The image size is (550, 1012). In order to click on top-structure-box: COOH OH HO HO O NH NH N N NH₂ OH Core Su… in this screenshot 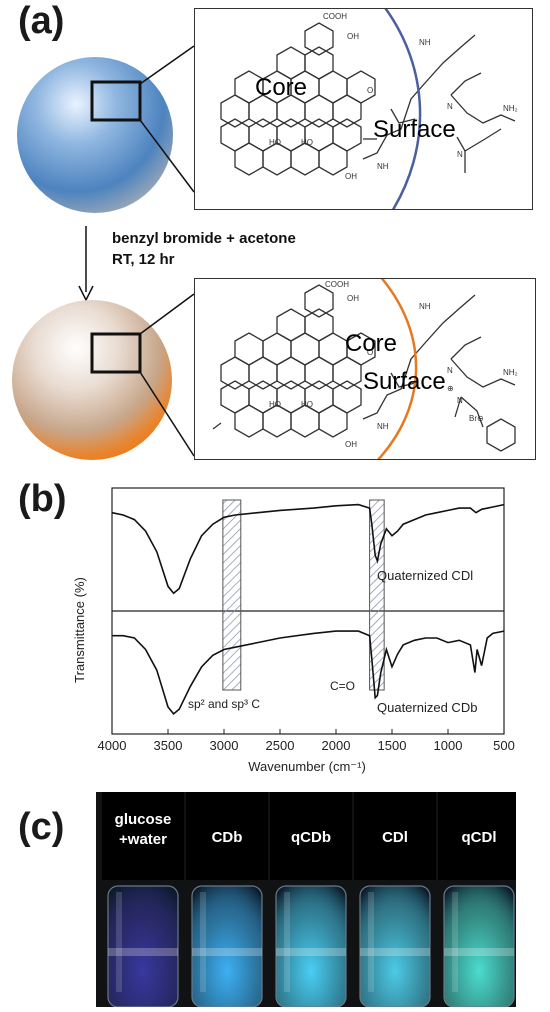, I will do `click(363, 109)`.